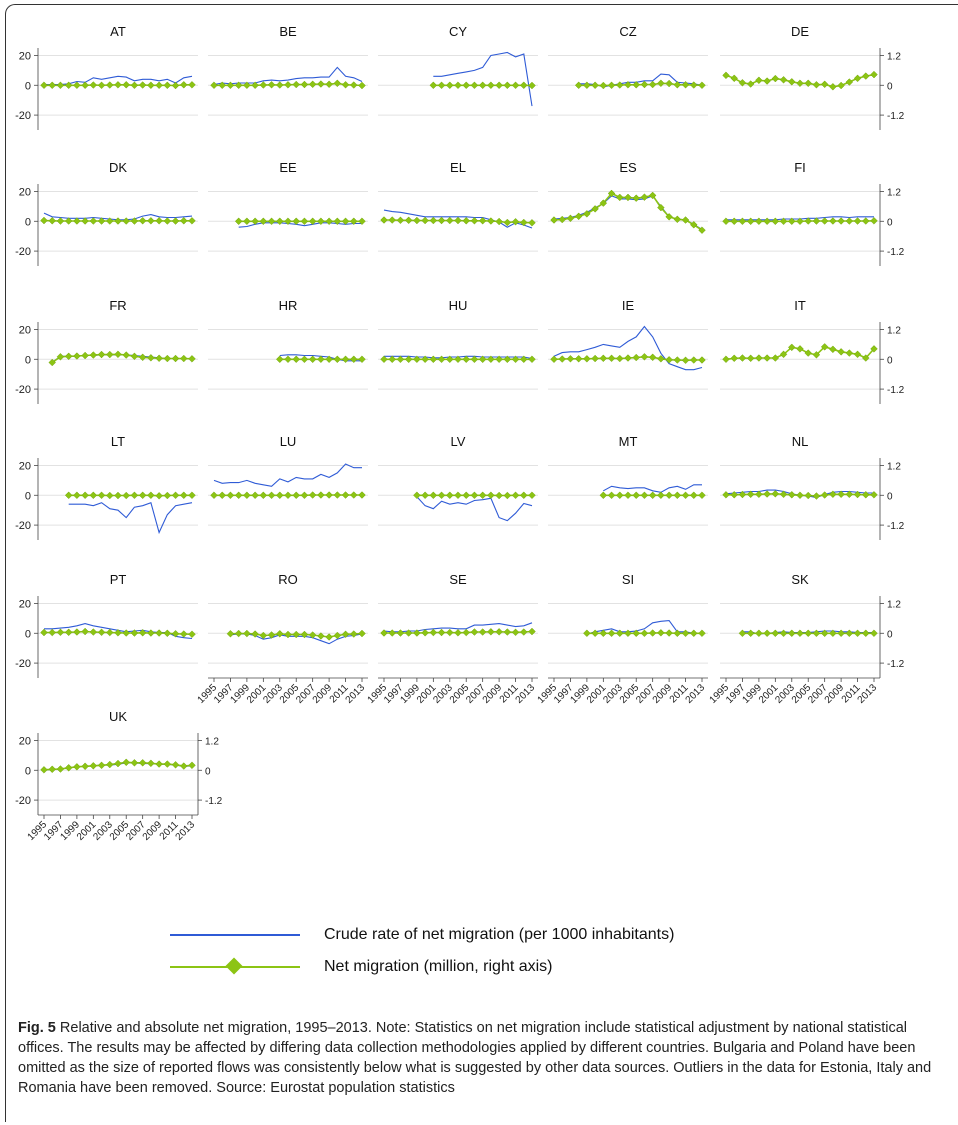 Image resolution: width=958 pixels, height=1125 pixels. Describe the element at coordinates (208, 771) in the screenshot. I see `right-tick-label: 0` at that location.